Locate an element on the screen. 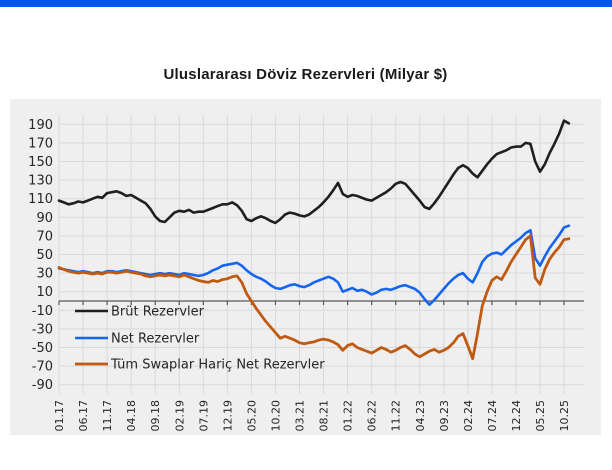  y-axis-tick-label: 170 is located at coordinates (40, 143).